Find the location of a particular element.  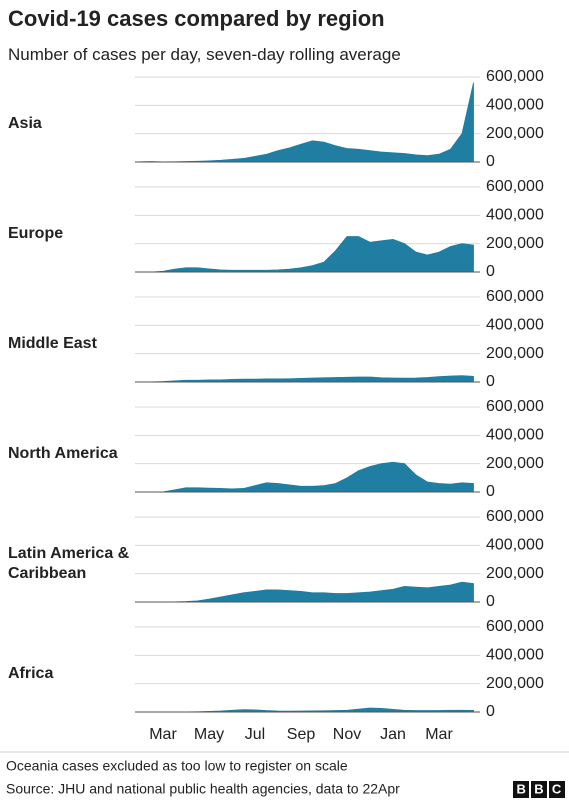

x-tick-label: May is located at coordinates (209, 734).